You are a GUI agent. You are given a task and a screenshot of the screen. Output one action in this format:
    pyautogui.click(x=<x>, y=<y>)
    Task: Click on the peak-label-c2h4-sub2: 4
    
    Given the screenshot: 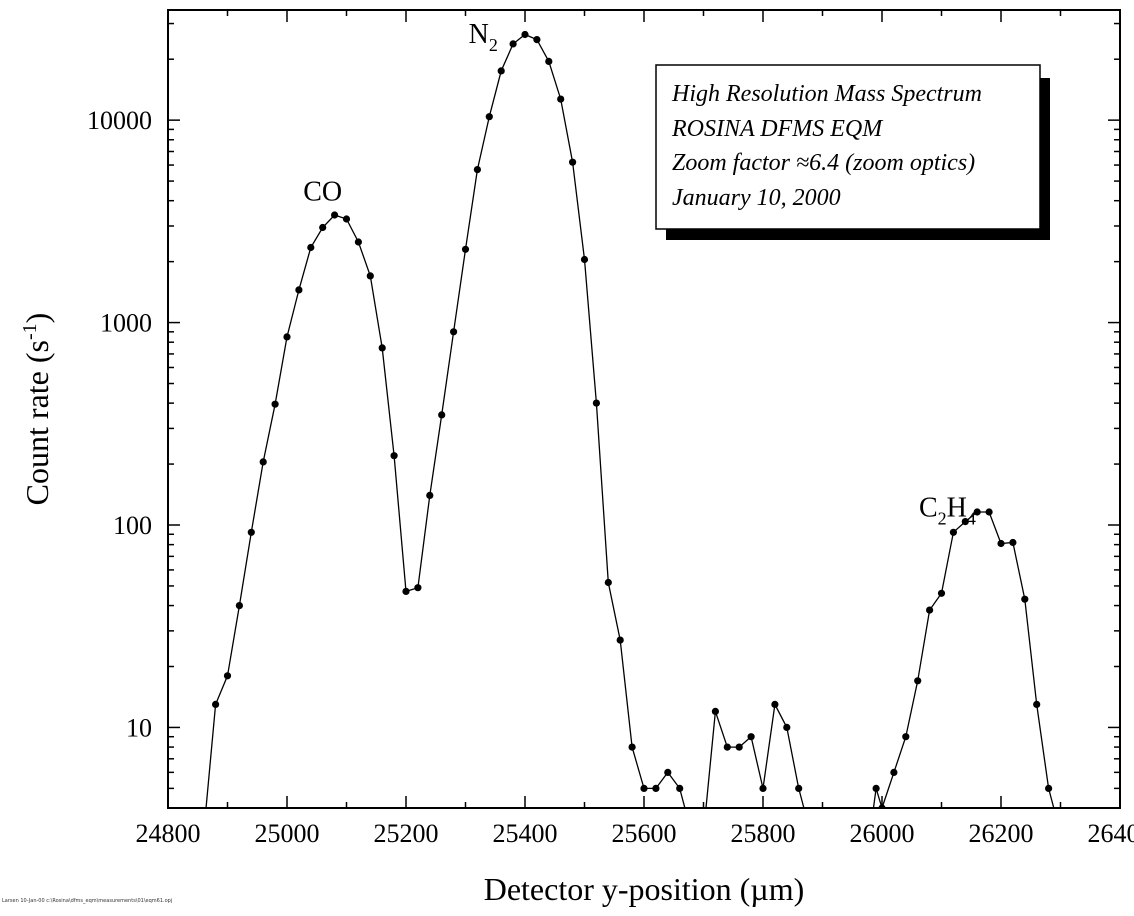 What is the action you would take?
    pyautogui.click(x=971, y=519)
    